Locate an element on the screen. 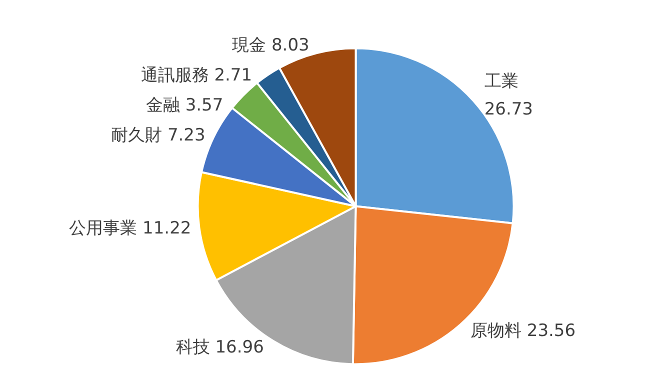 The image size is (660, 390). slice-label: 通訊服務 is located at coordinates (174, 75).